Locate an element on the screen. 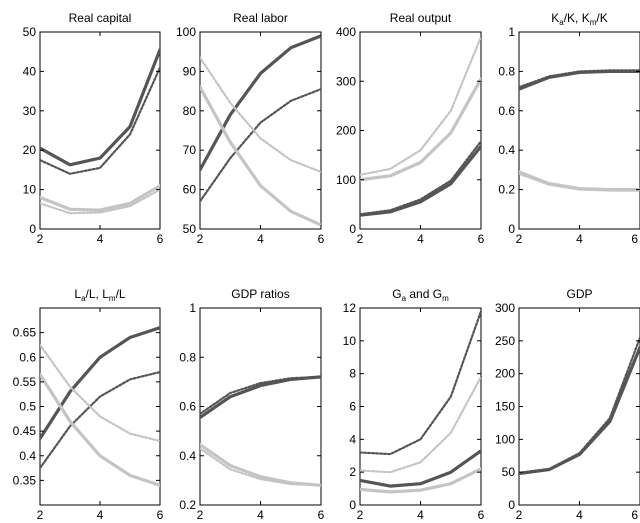 This screenshot has height=523, width=640. y-tick-label: 0.65 is located at coordinates (25, 333).